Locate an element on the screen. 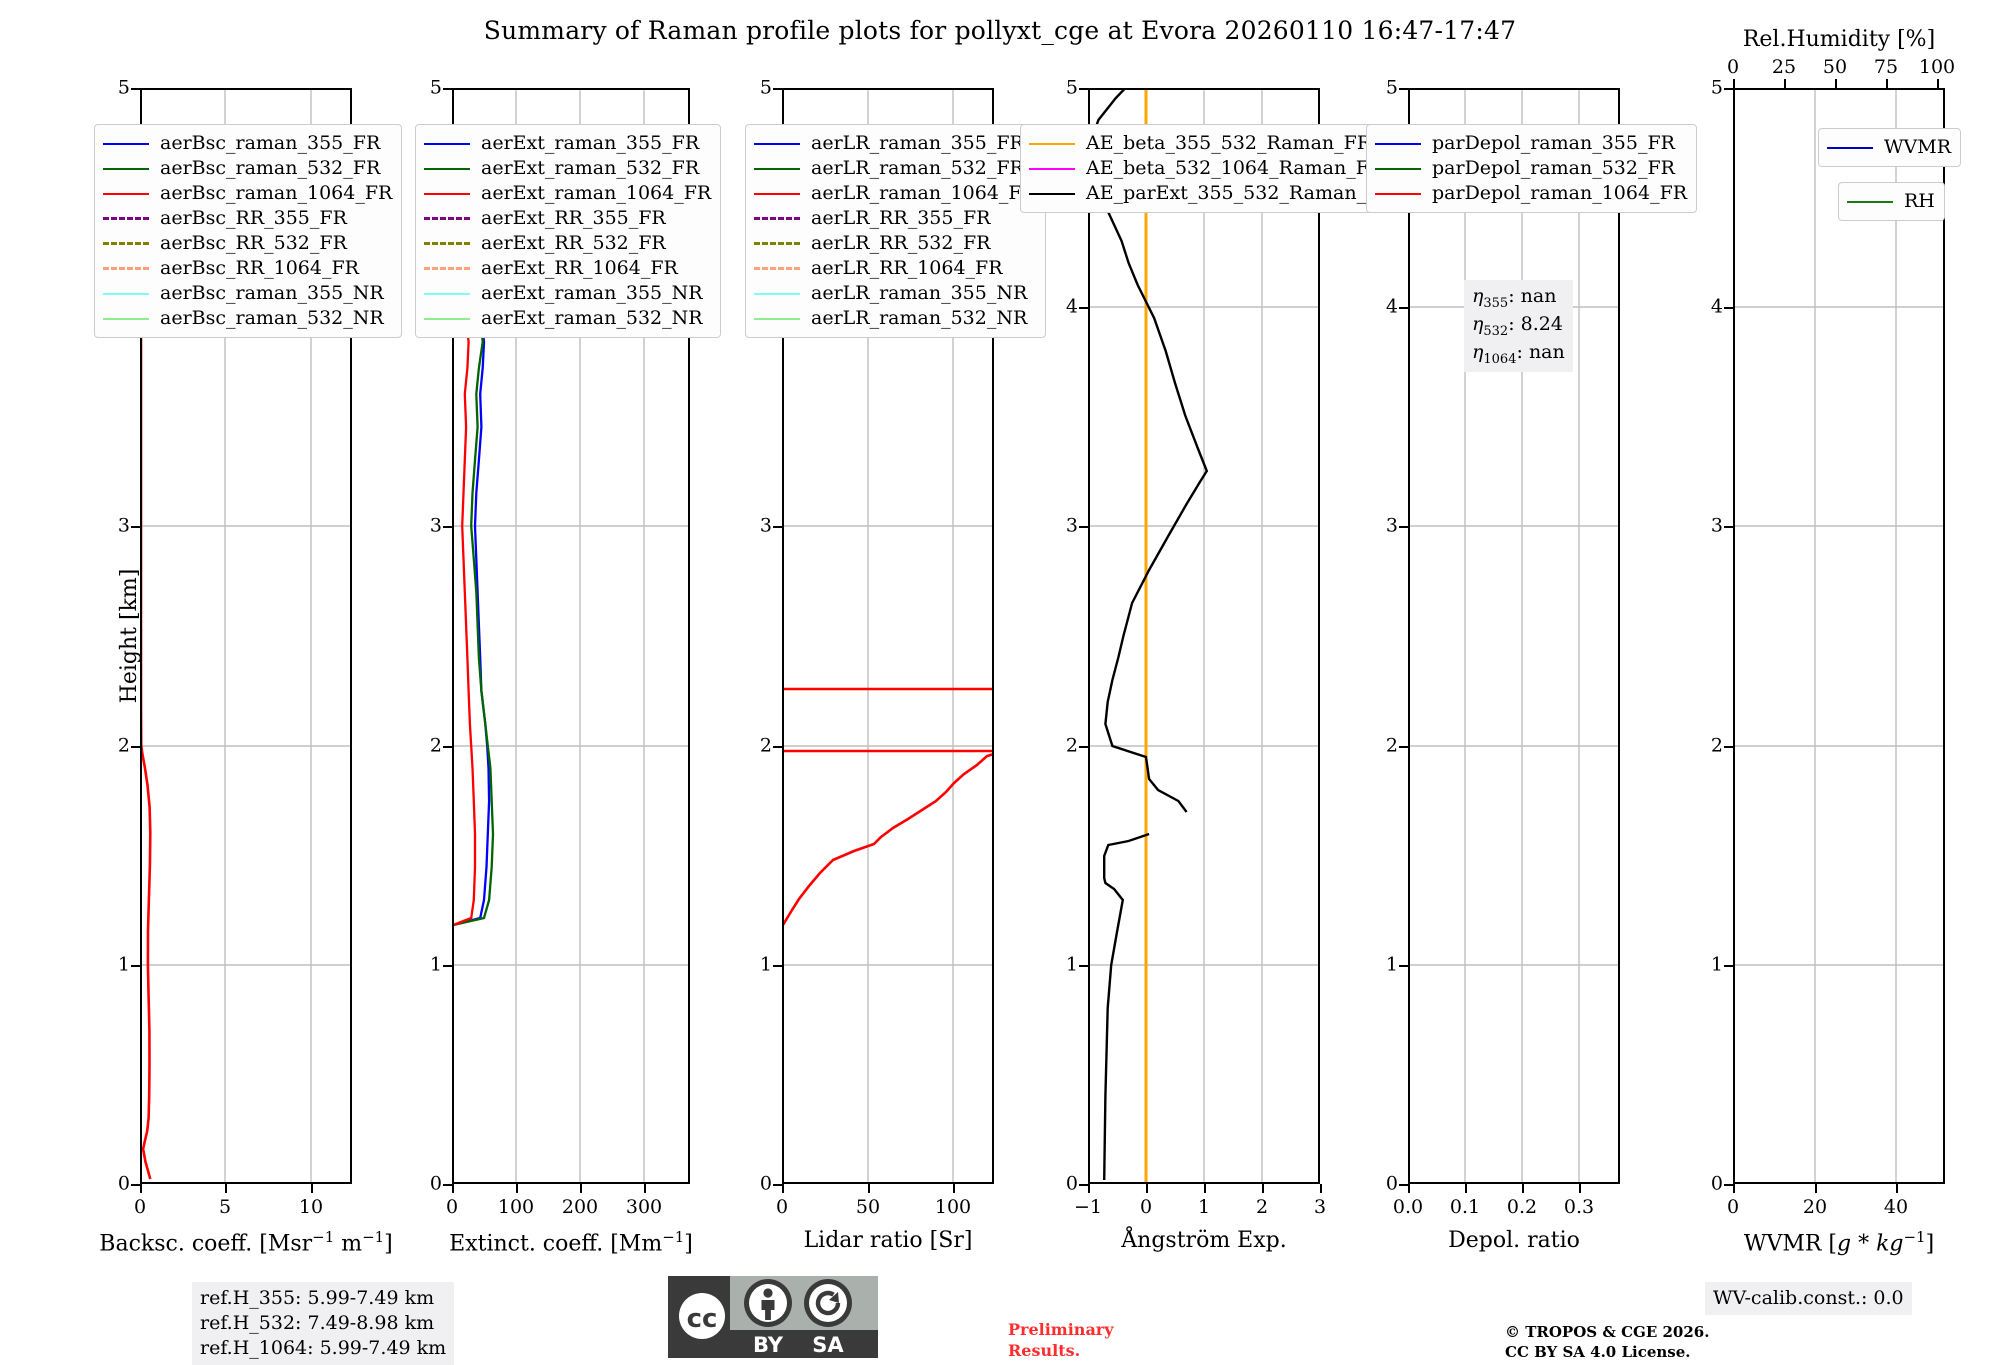 The width and height of the screenshot is (2000, 1365). legend-item: aerLR_RR_1064_FR is located at coordinates (895, 268).